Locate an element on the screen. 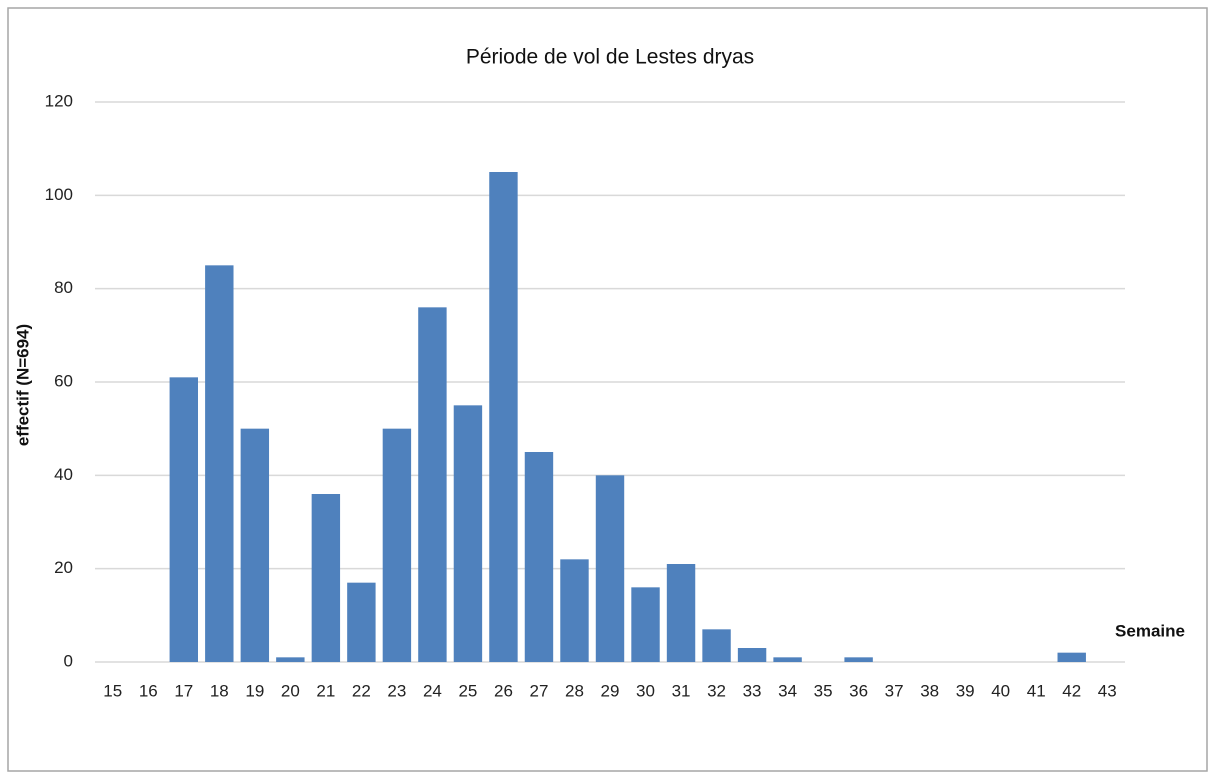  x-tick-label: 43 is located at coordinates (1107, 690).